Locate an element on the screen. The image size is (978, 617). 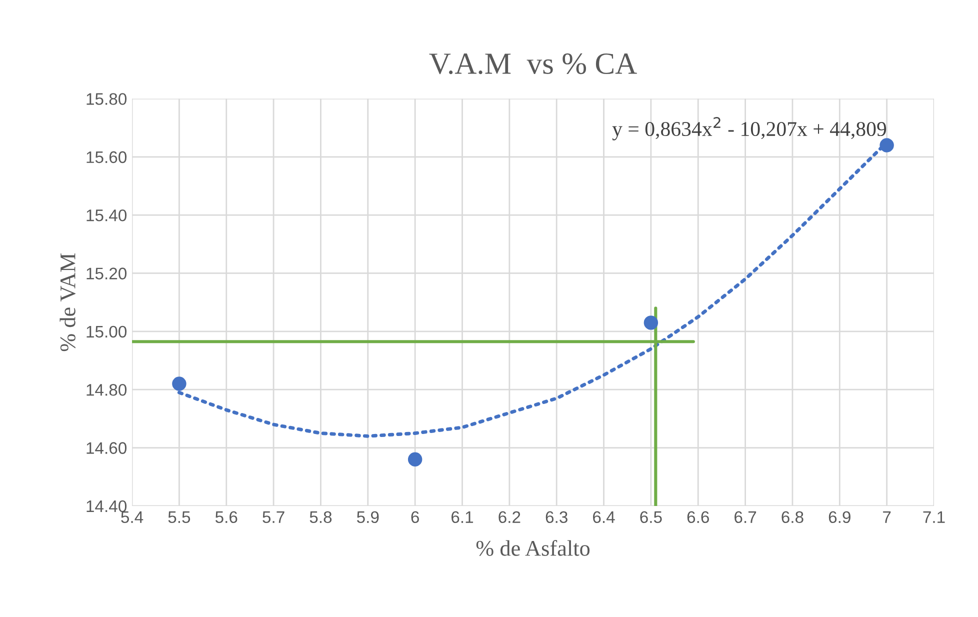
y-tick-label: 15.80 is located at coordinates (106, 99).